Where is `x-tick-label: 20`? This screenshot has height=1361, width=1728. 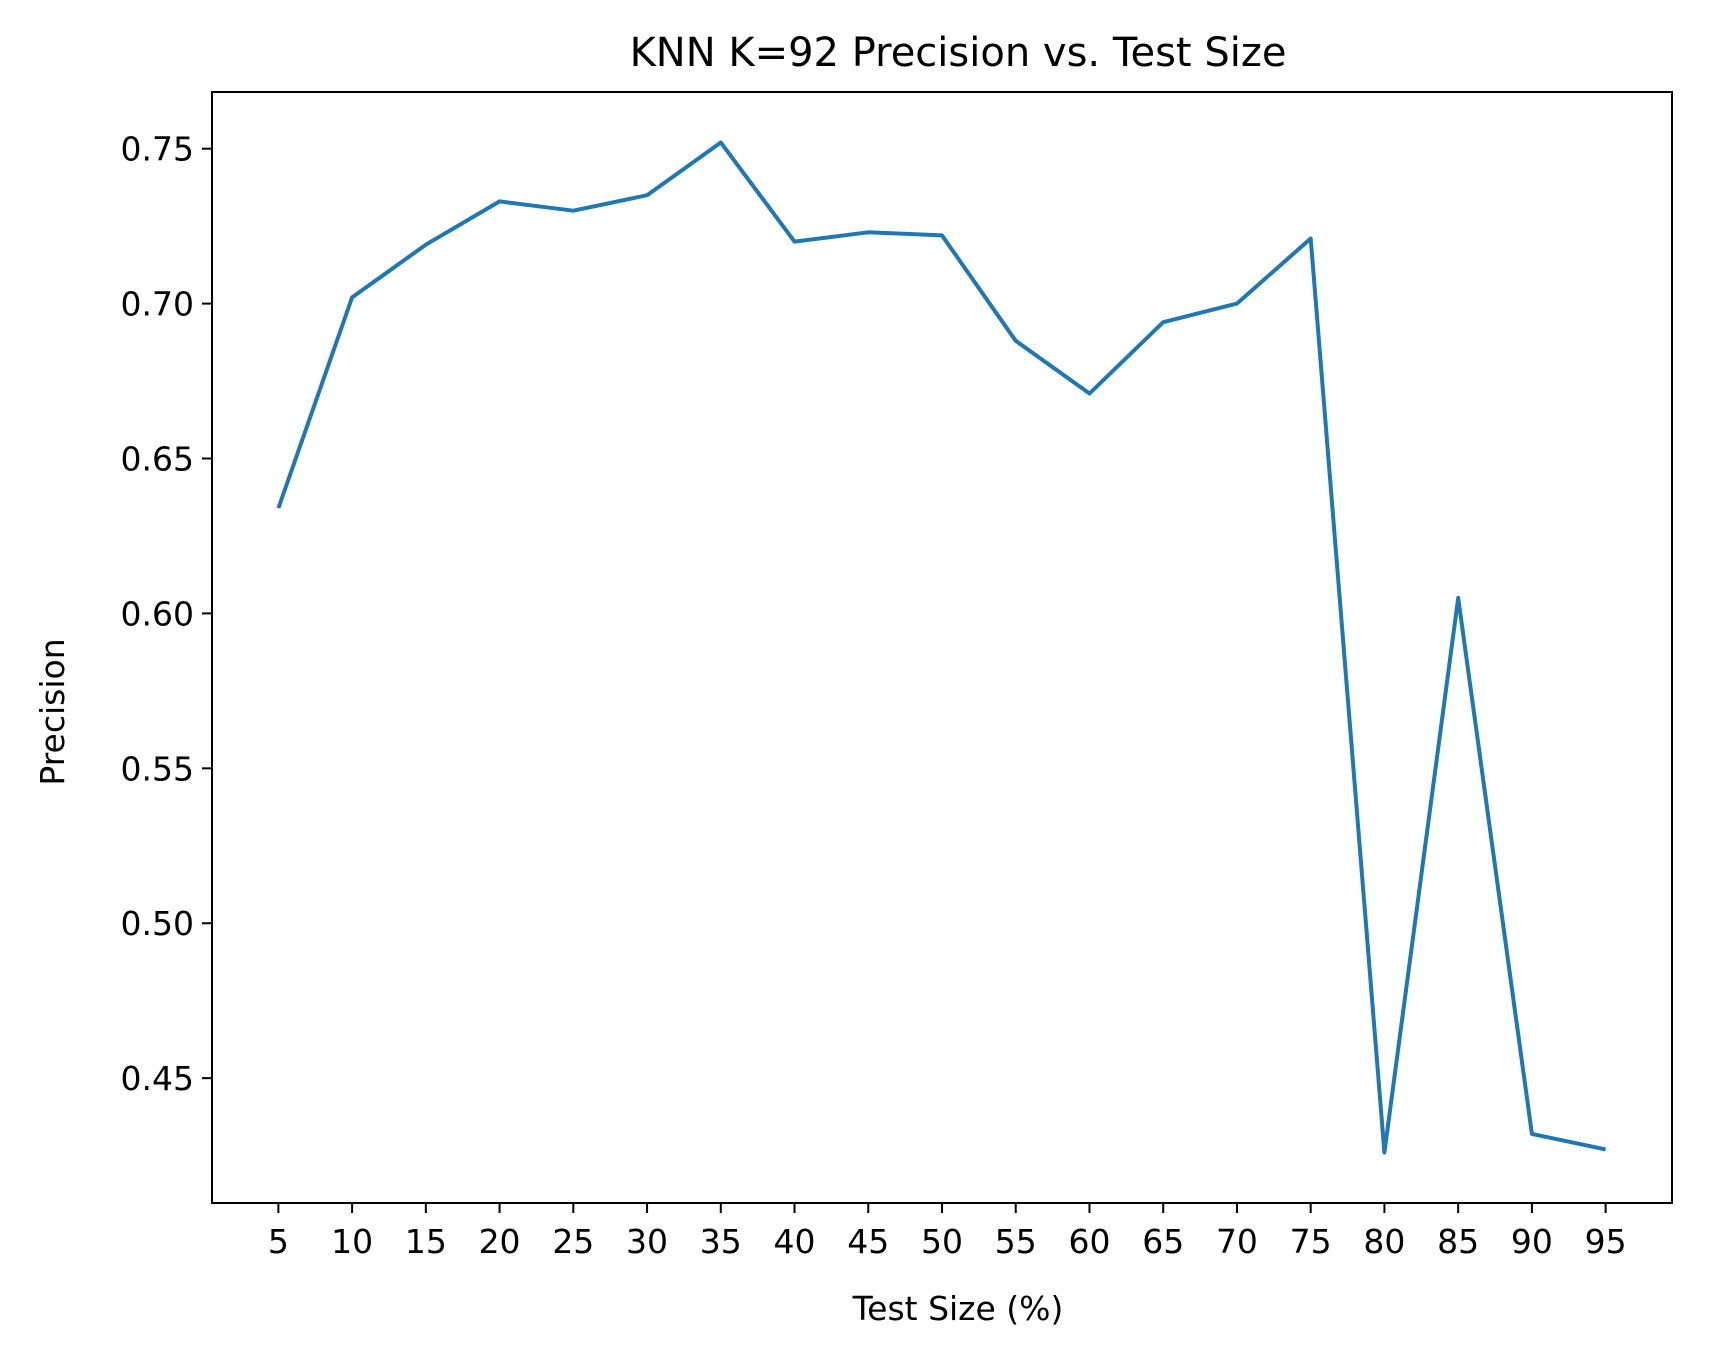 x-tick-label: 20 is located at coordinates (500, 1241).